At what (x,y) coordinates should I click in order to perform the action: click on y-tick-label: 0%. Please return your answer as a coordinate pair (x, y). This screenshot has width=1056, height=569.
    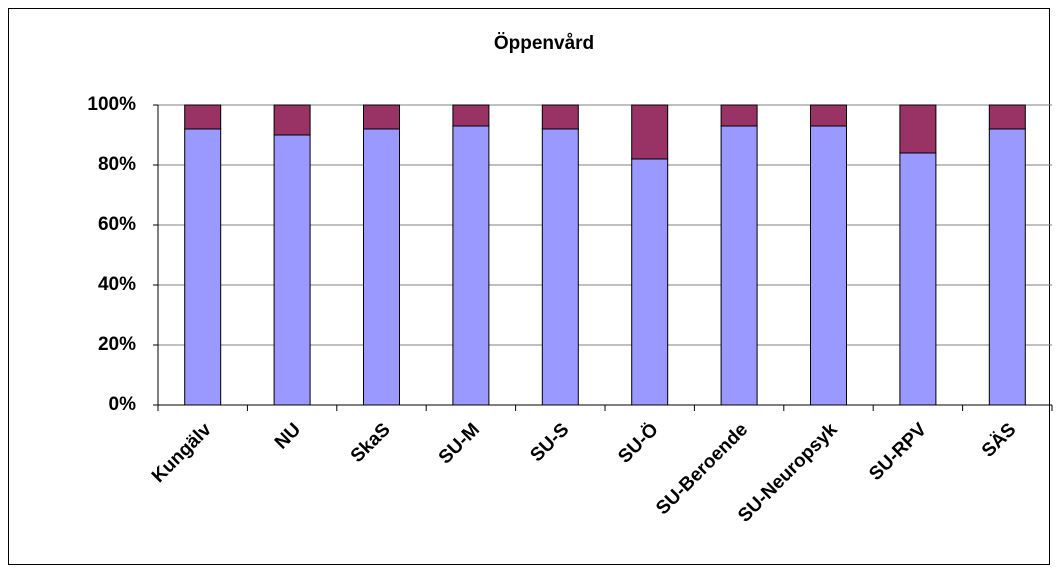
    Looking at the image, I should click on (123, 404).